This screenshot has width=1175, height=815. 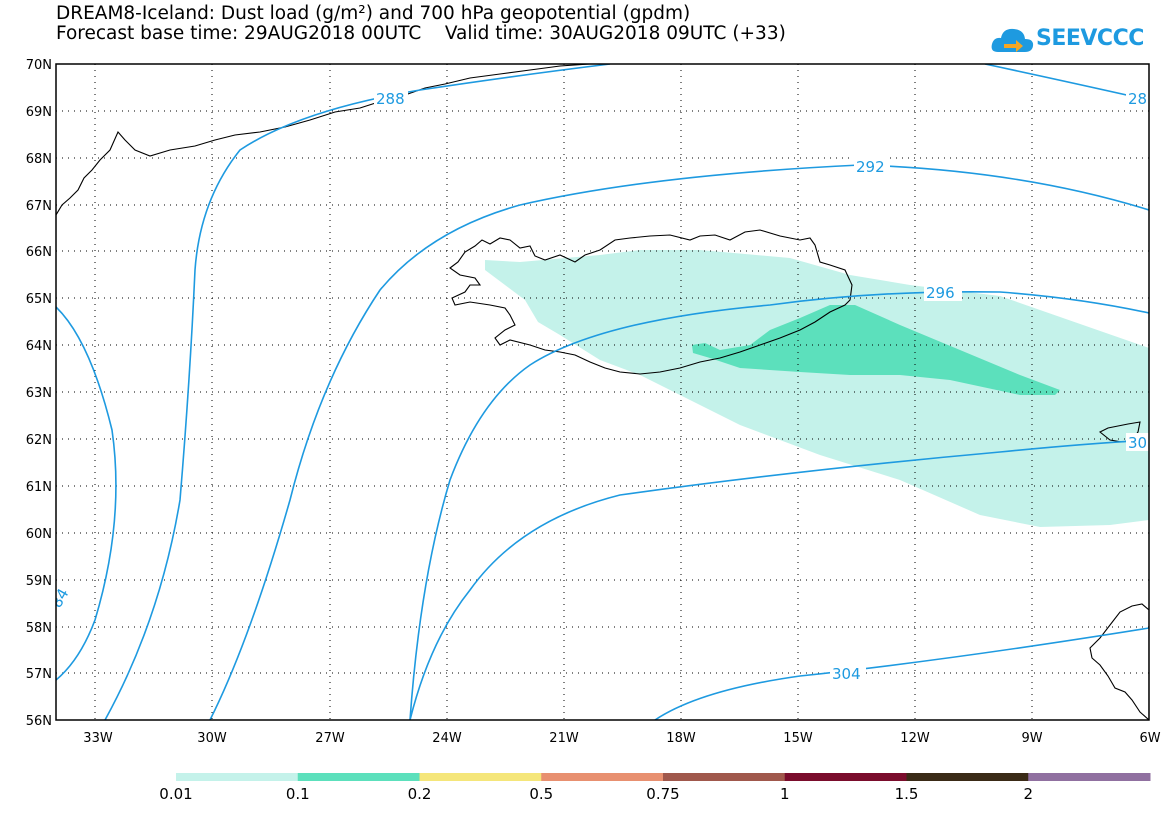 What do you see at coordinates (420, 794) in the screenshot?
I see `colorbar-tick-label: 0.2` at bounding box center [420, 794].